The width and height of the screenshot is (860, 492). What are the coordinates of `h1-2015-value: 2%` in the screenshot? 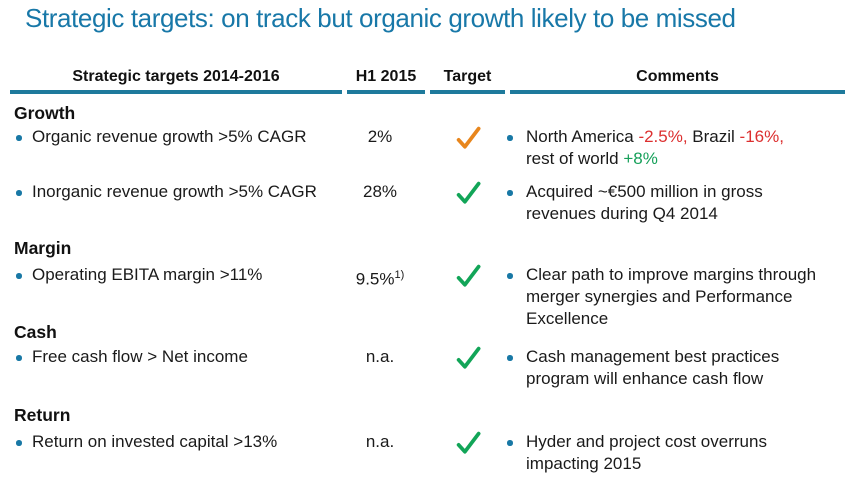 It's located at (380, 136).